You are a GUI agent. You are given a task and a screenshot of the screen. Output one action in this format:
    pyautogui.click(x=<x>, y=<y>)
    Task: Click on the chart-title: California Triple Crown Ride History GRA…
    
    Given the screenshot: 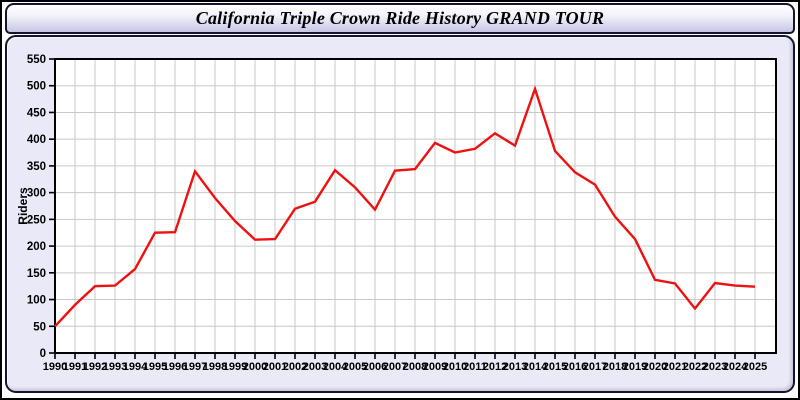 What is the action you would take?
    pyautogui.click(x=400, y=18)
    